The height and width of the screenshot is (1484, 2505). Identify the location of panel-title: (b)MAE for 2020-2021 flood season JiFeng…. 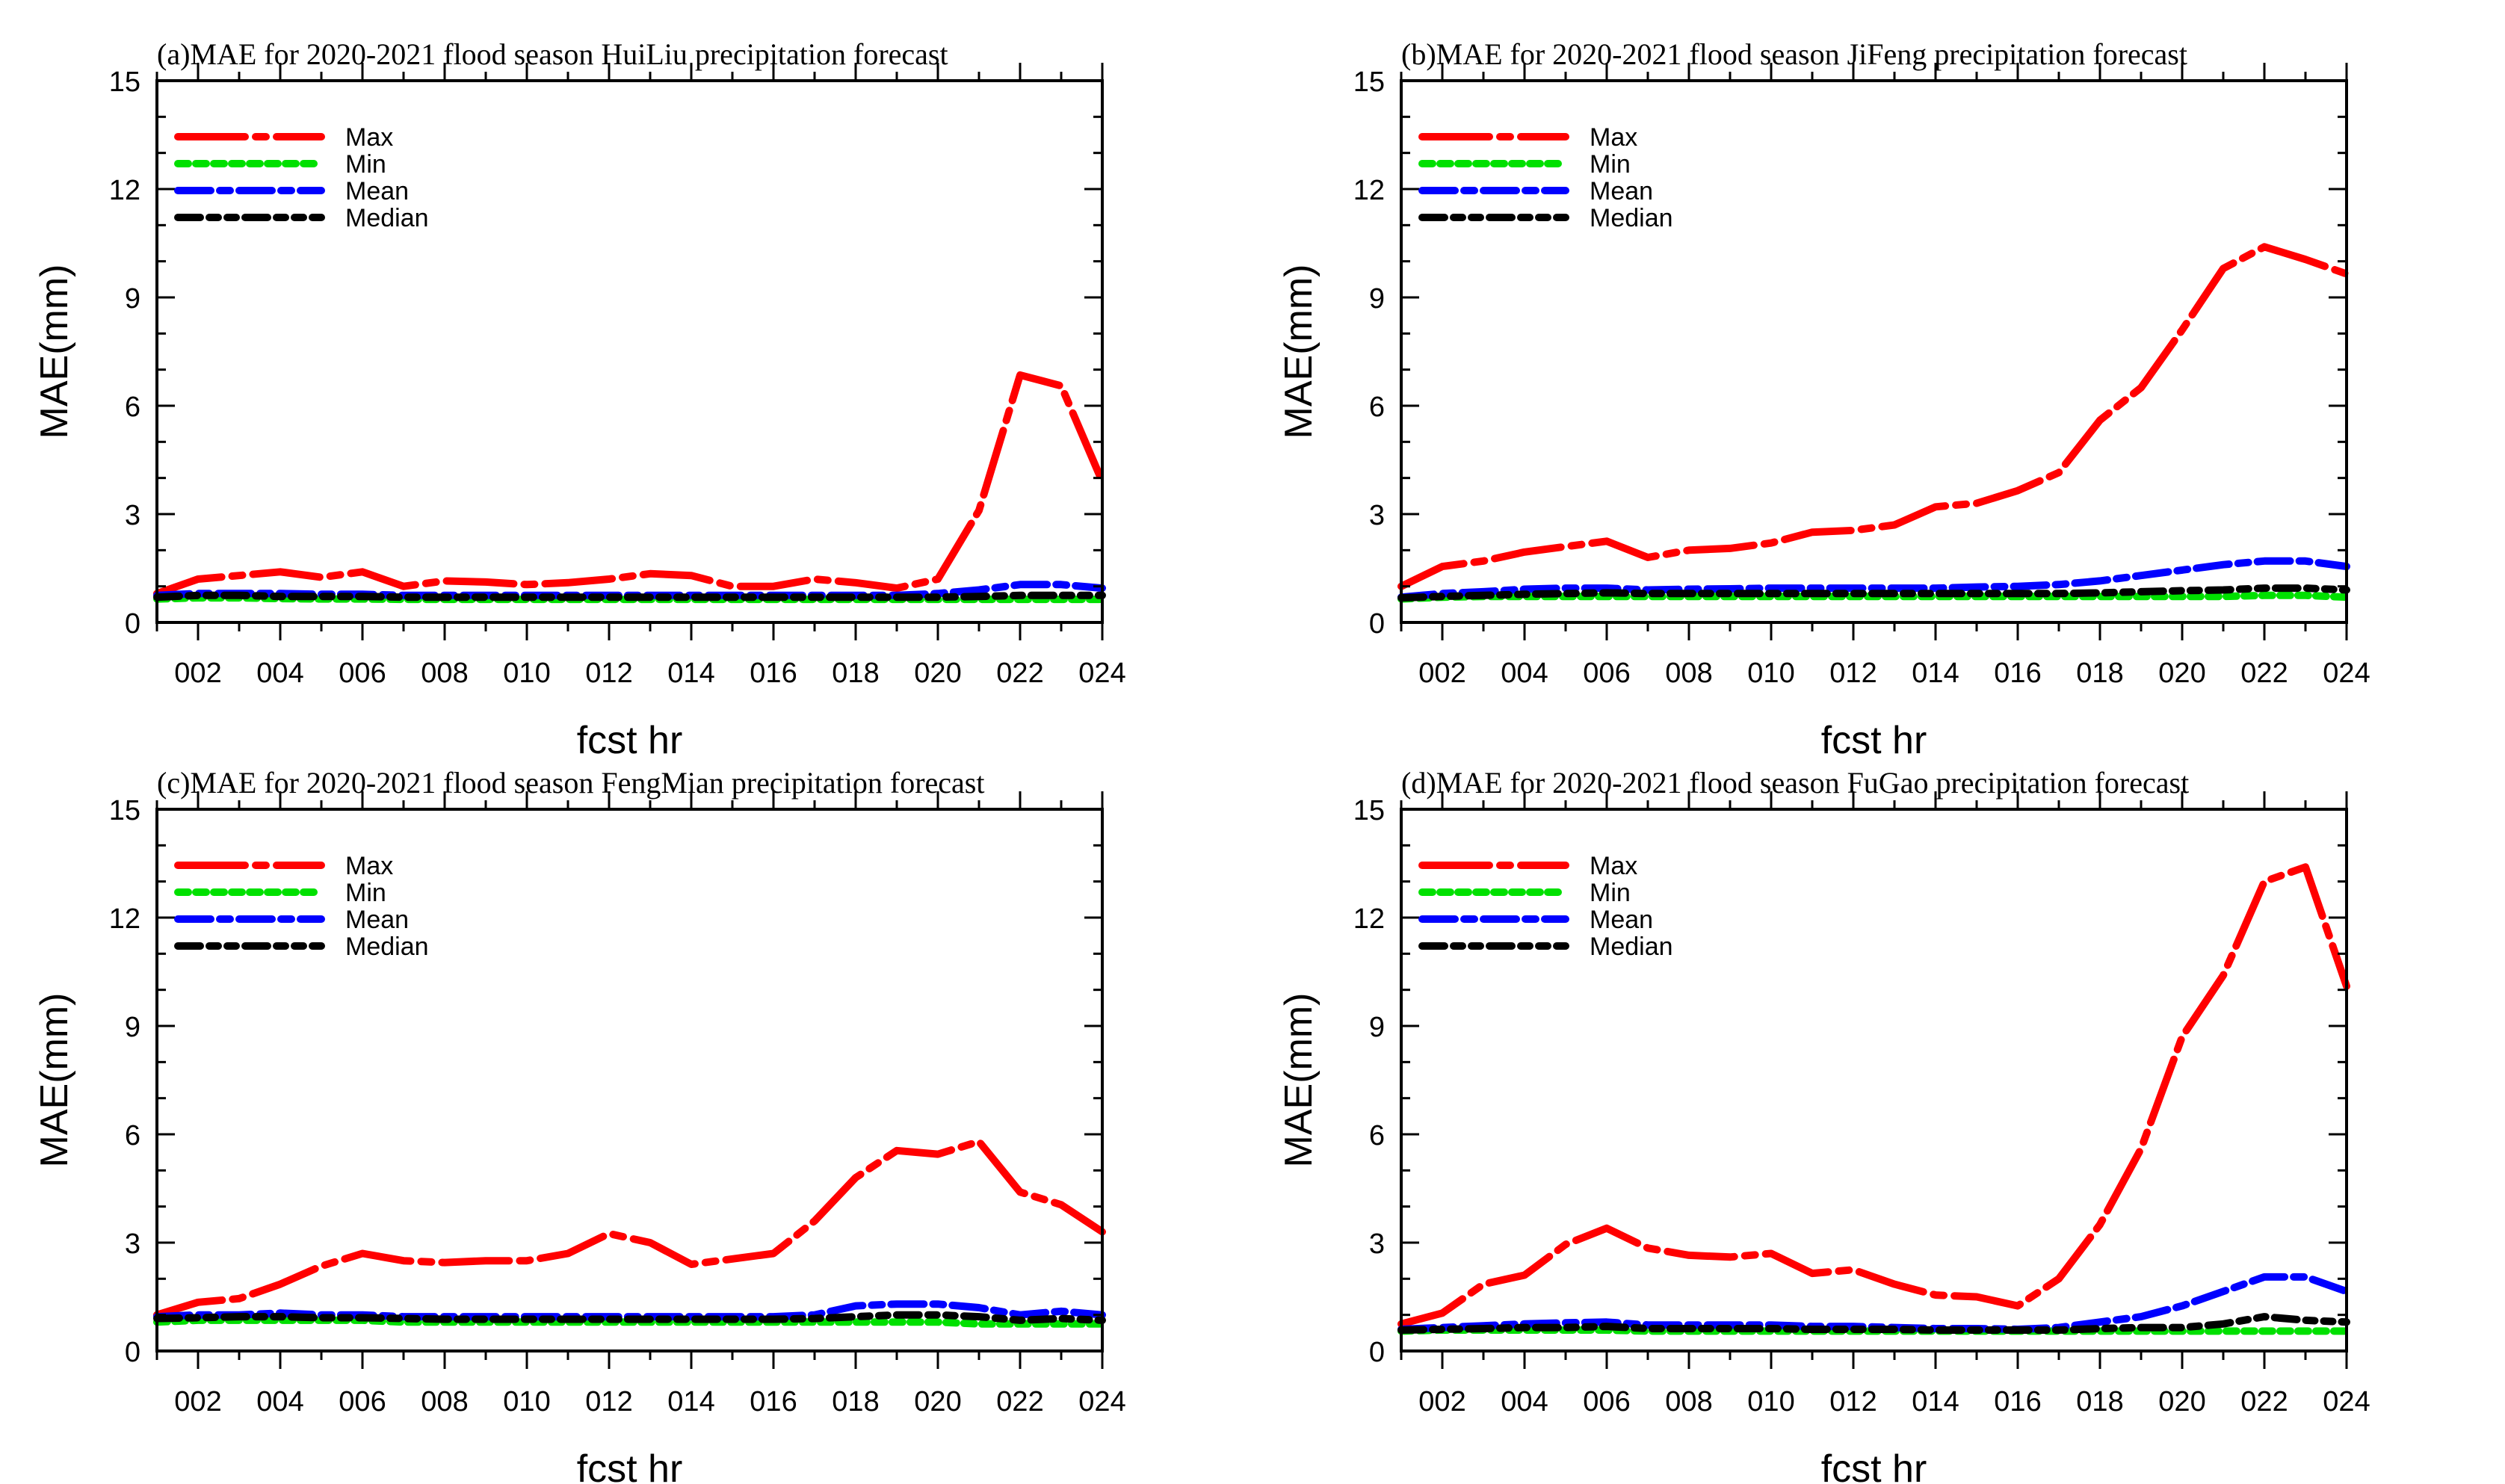
(1794, 54).